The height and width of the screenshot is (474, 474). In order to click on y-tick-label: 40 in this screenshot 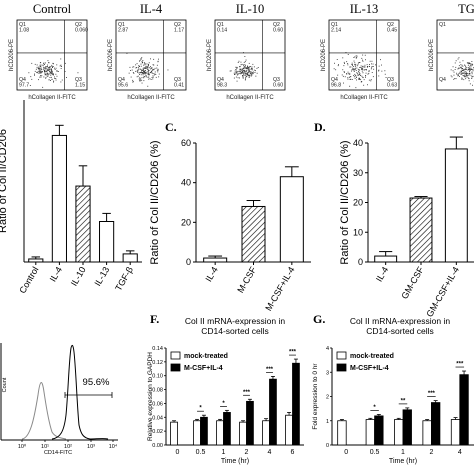, I will do `click(358, 143)`.